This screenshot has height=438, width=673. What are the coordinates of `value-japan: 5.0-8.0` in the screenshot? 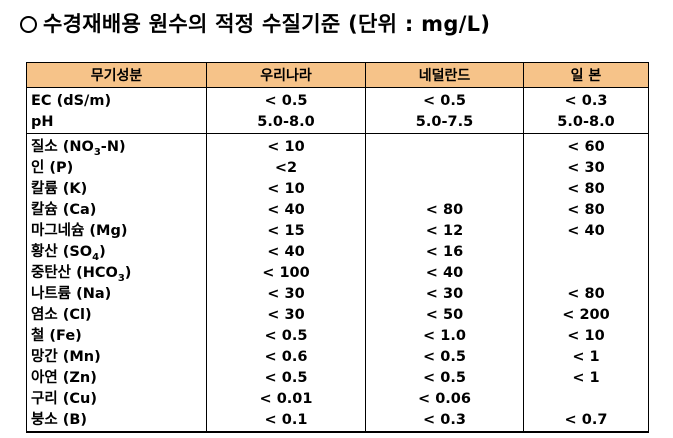 It's located at (586, 123).